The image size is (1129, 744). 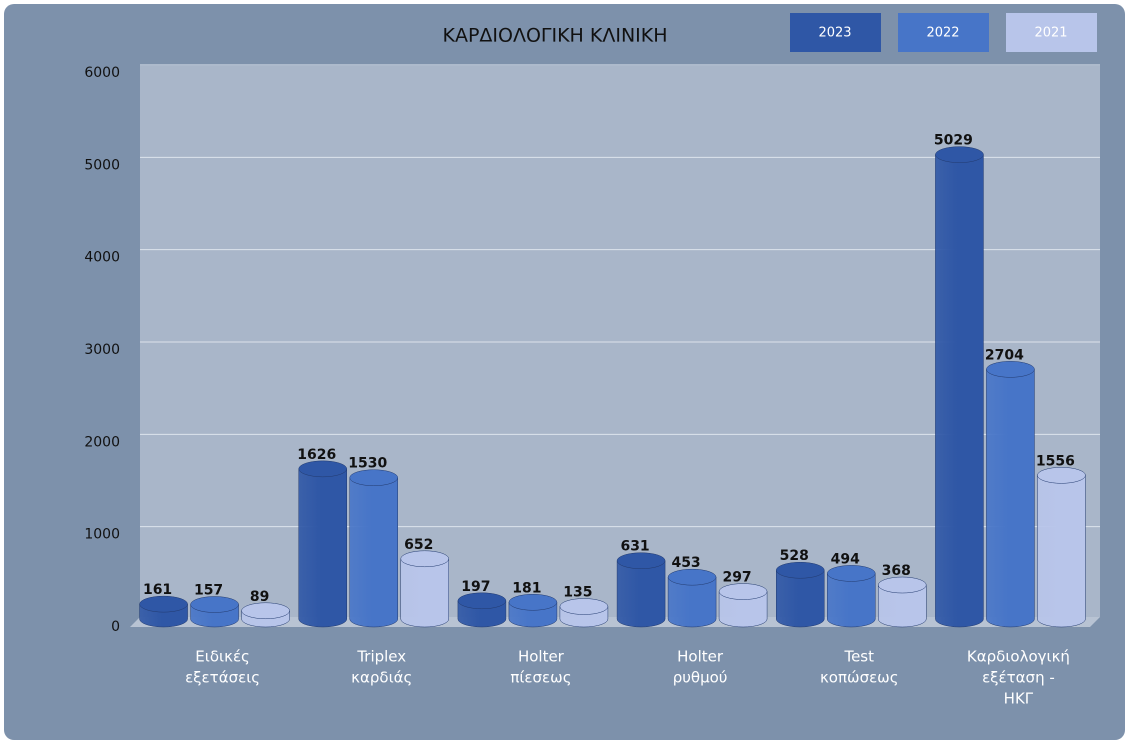 I want to click on y-tick-label: 1000, so click(x=102, y=535).